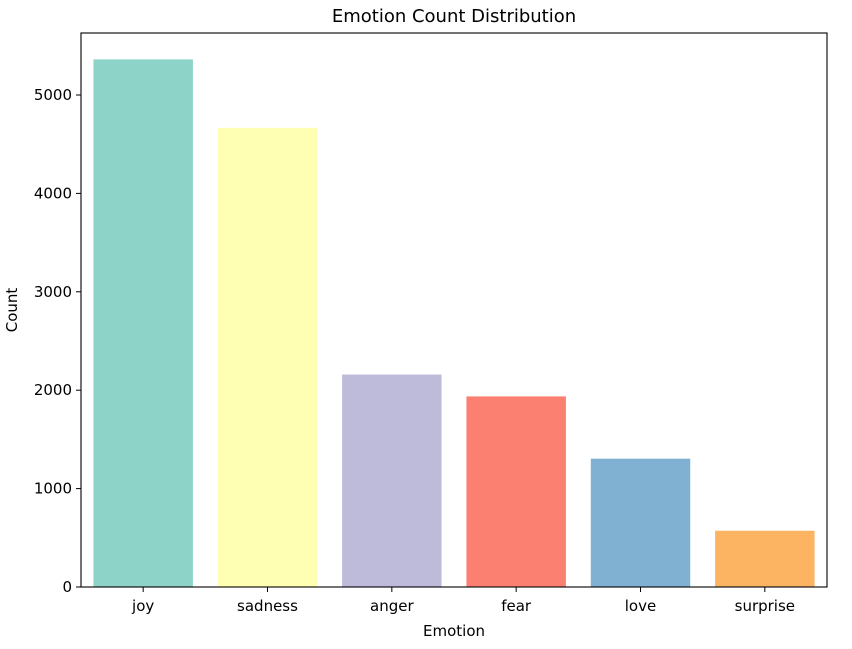 This screenshot has width=852, height=649. What do you see at coordinates (143, 323) in the screenshot?
I see `bar-joy` at bounding box center [143, 323].